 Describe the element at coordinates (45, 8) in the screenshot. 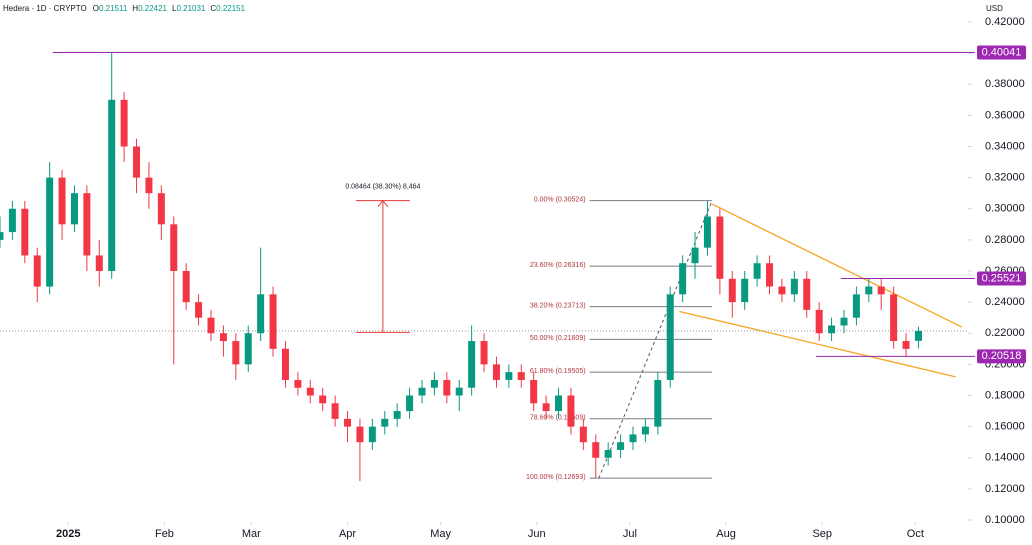

I see `symbol-title: Hedera · 1D · CRYPTO` at that location.